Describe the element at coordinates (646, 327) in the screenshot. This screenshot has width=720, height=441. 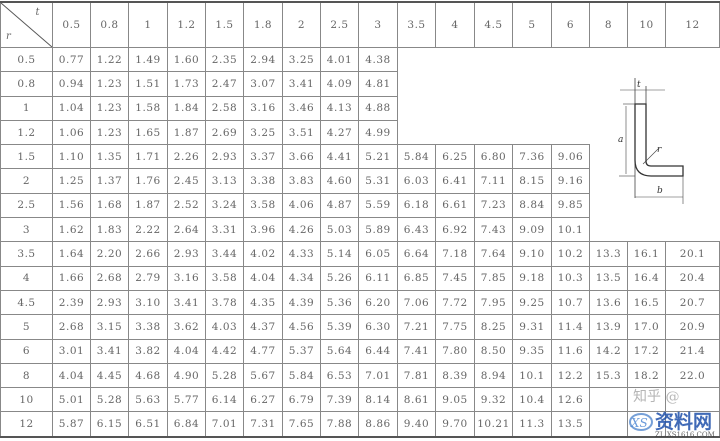
I see `table-cell: 17.0` at that location.